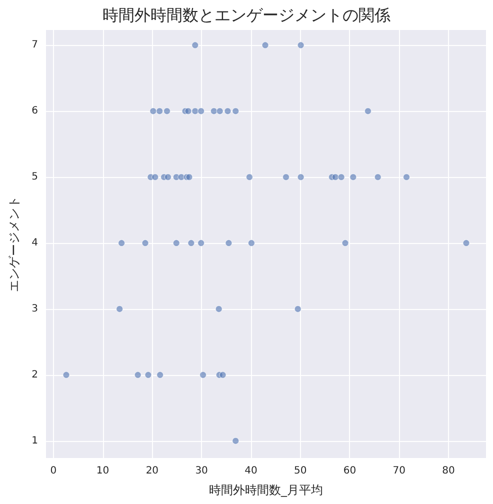 Image resolution: width=493 pixels, height=504 pixels. I want to click on x-tick-label: 50, so click(300, 471).